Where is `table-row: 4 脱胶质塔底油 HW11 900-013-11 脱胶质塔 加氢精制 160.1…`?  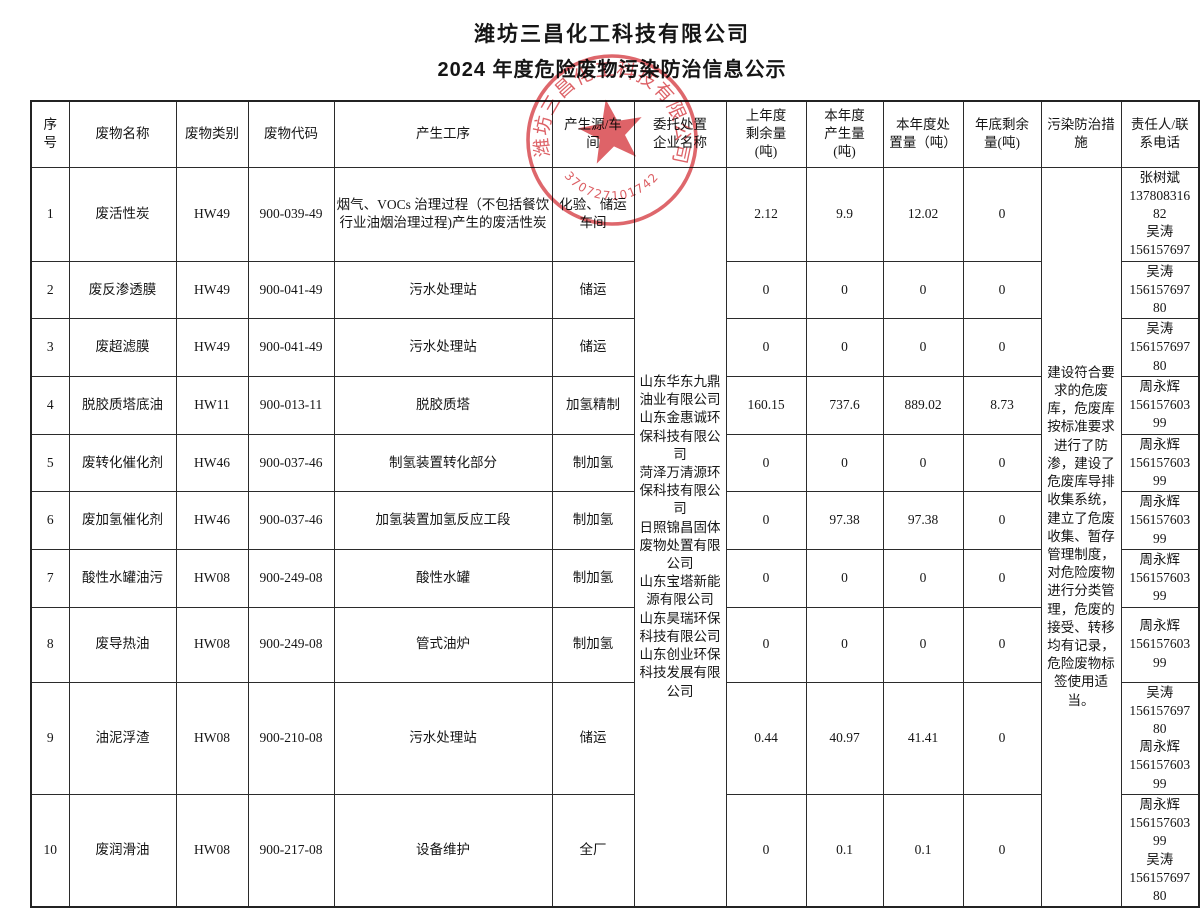 table-row: 4 脱胶质塔底油 HW11 900-013-11 脱胶质塔 加氢精制 160.1… is located at coordinates (615, 405).